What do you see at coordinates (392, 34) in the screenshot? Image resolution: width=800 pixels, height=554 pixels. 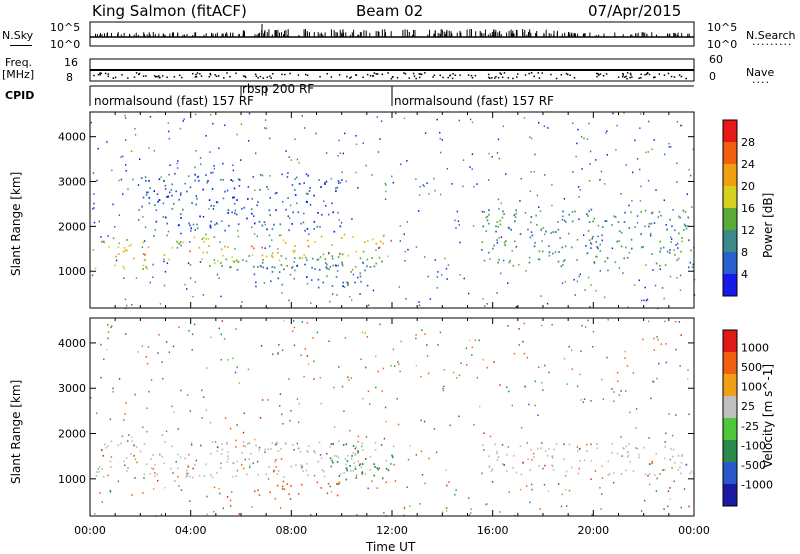 I see `nsky-strip` at bounding box center [392, 34].